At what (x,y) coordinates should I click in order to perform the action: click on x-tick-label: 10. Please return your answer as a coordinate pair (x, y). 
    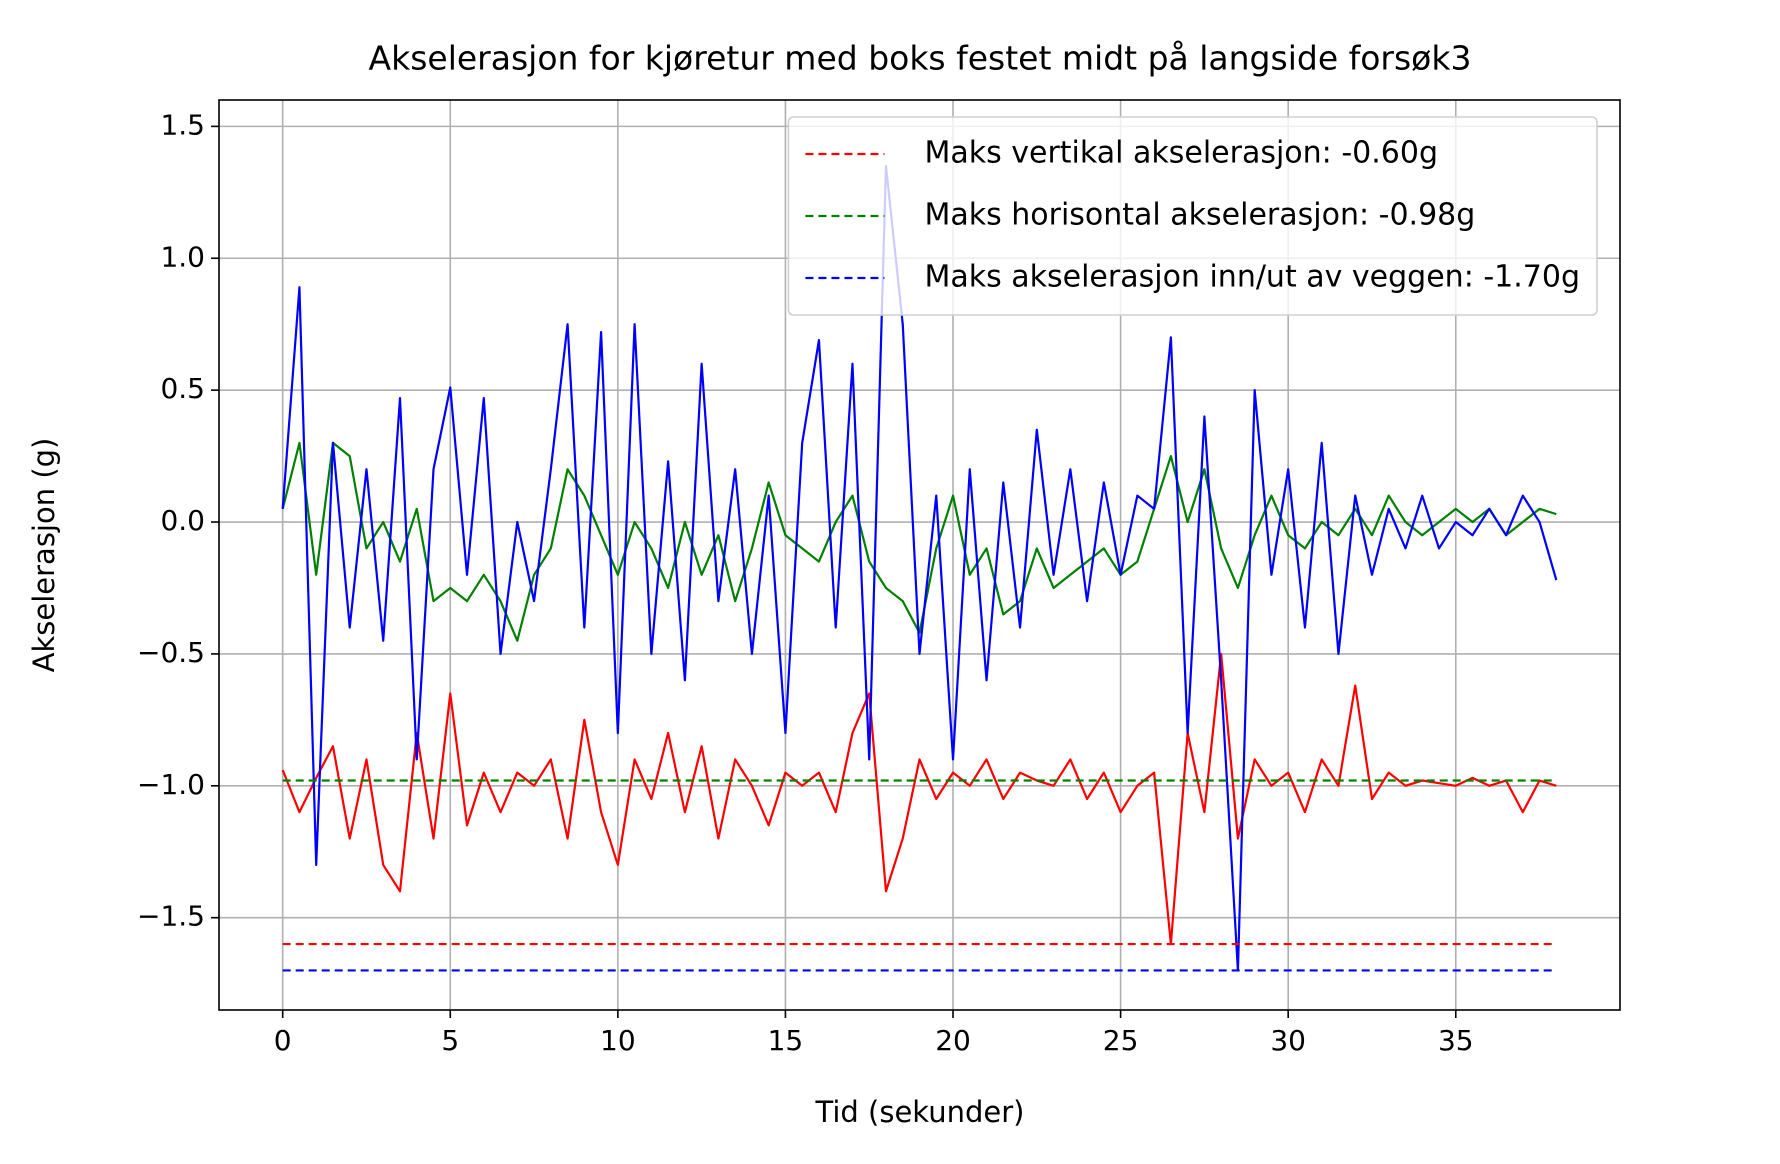
    Looking at the image, I should click on (618, 1040).